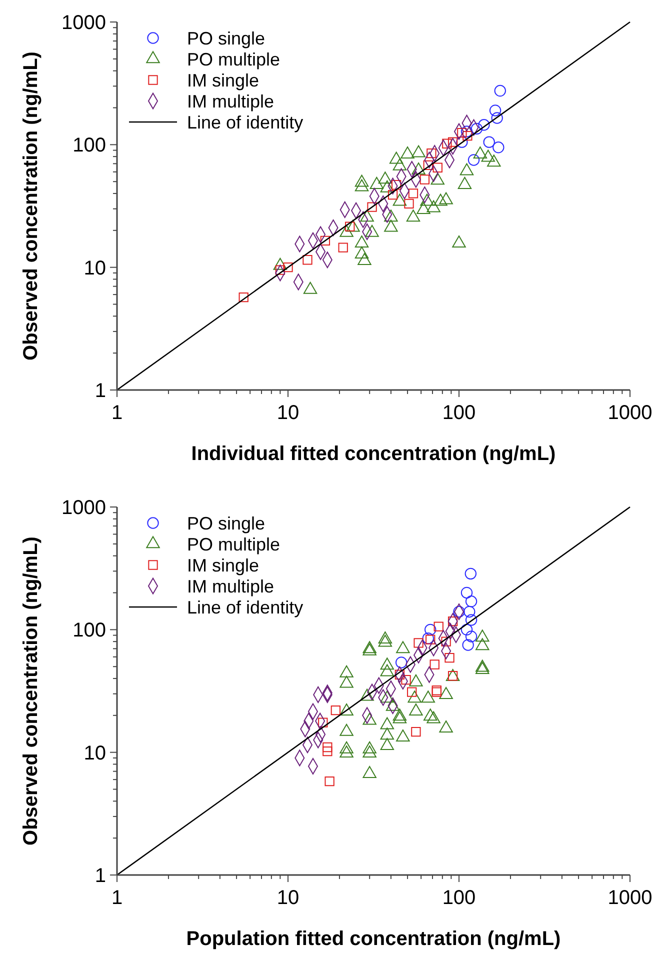 This screenshot has width=662, height=971. Describe the element at coordinates (373, 454) in the screenshot. I see `x-axis-title: Individual fitted concentration (ng/mL)` at that location.